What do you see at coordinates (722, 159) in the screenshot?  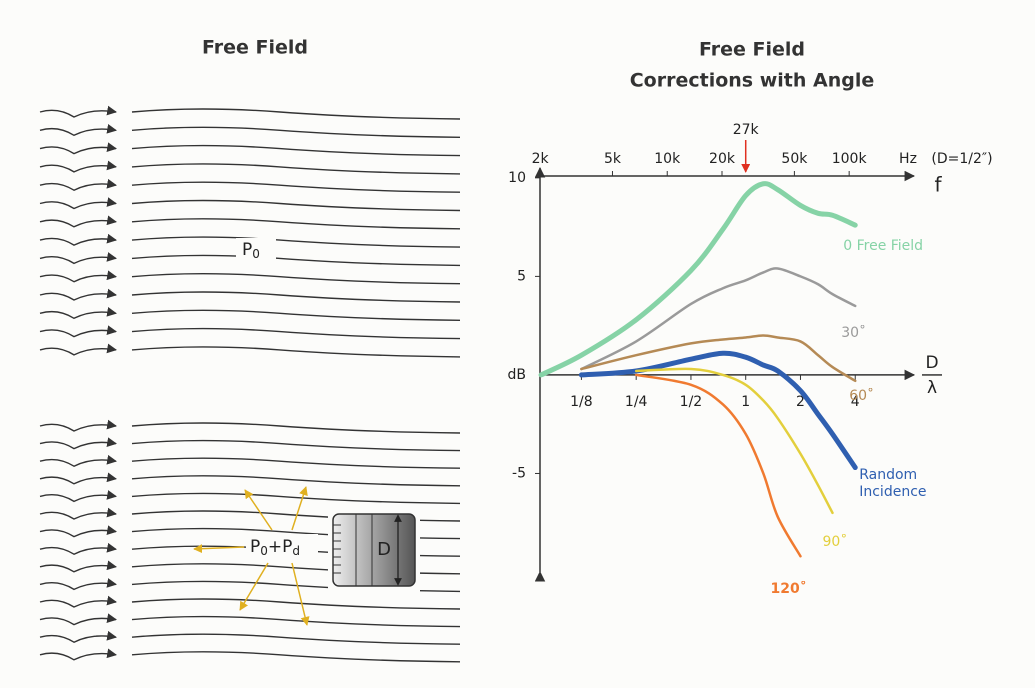 I see `top-tick-label: 20k` at bounding box center [722, 159].